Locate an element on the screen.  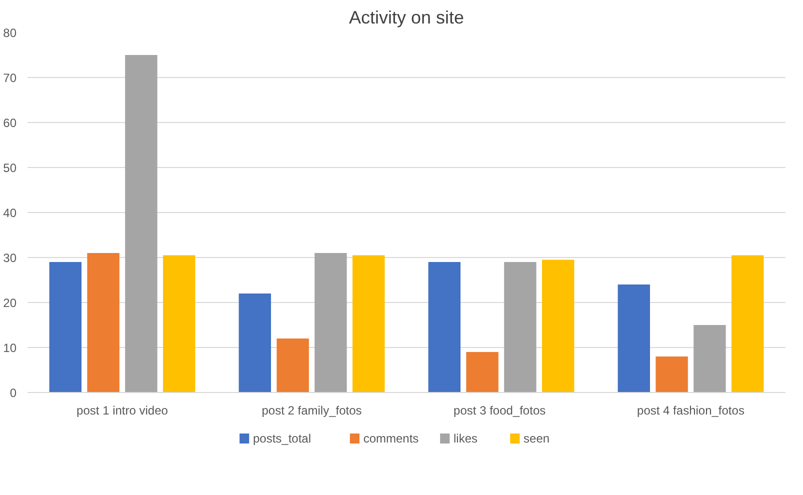
y-tick-label: 0 is located at coordinates (13, 393).